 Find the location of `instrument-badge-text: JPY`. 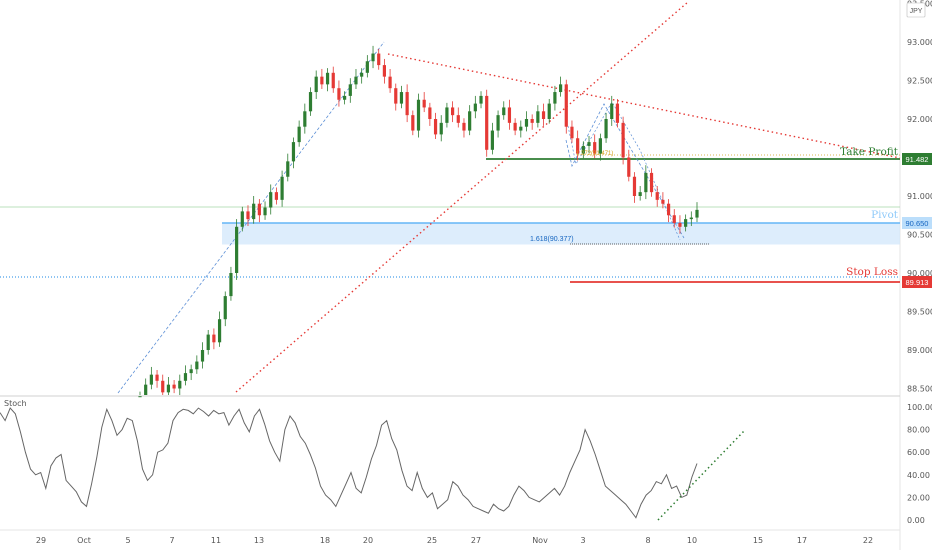

instrument-badge-text: JPY is located at coordinates (916, 11).